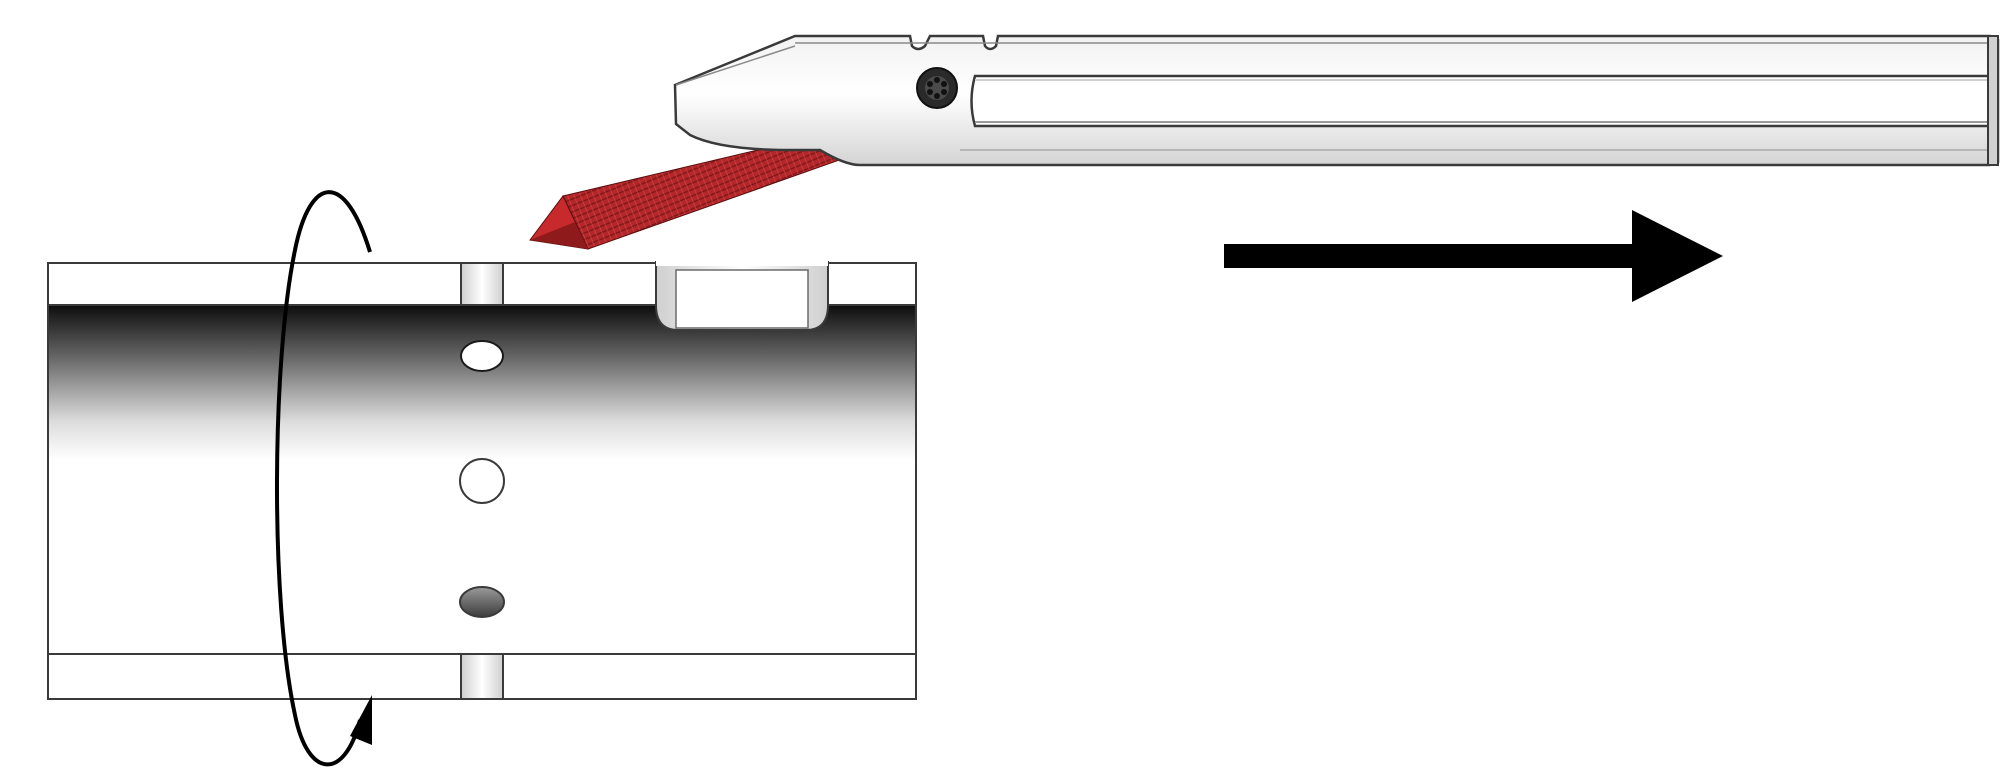  Describe the element at coordinates (742, 262) in the screenshot. I see `notch-opening` at that location.